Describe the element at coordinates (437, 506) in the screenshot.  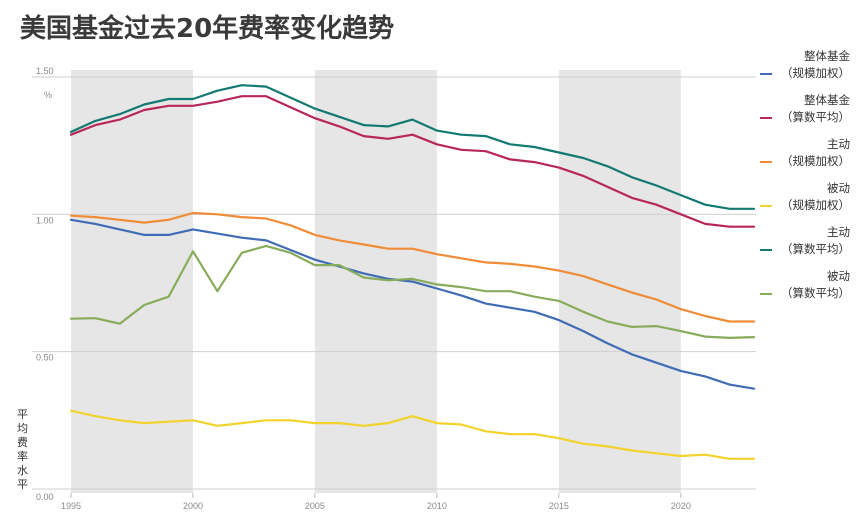
I see `x-tick-label: 2010` at that location.